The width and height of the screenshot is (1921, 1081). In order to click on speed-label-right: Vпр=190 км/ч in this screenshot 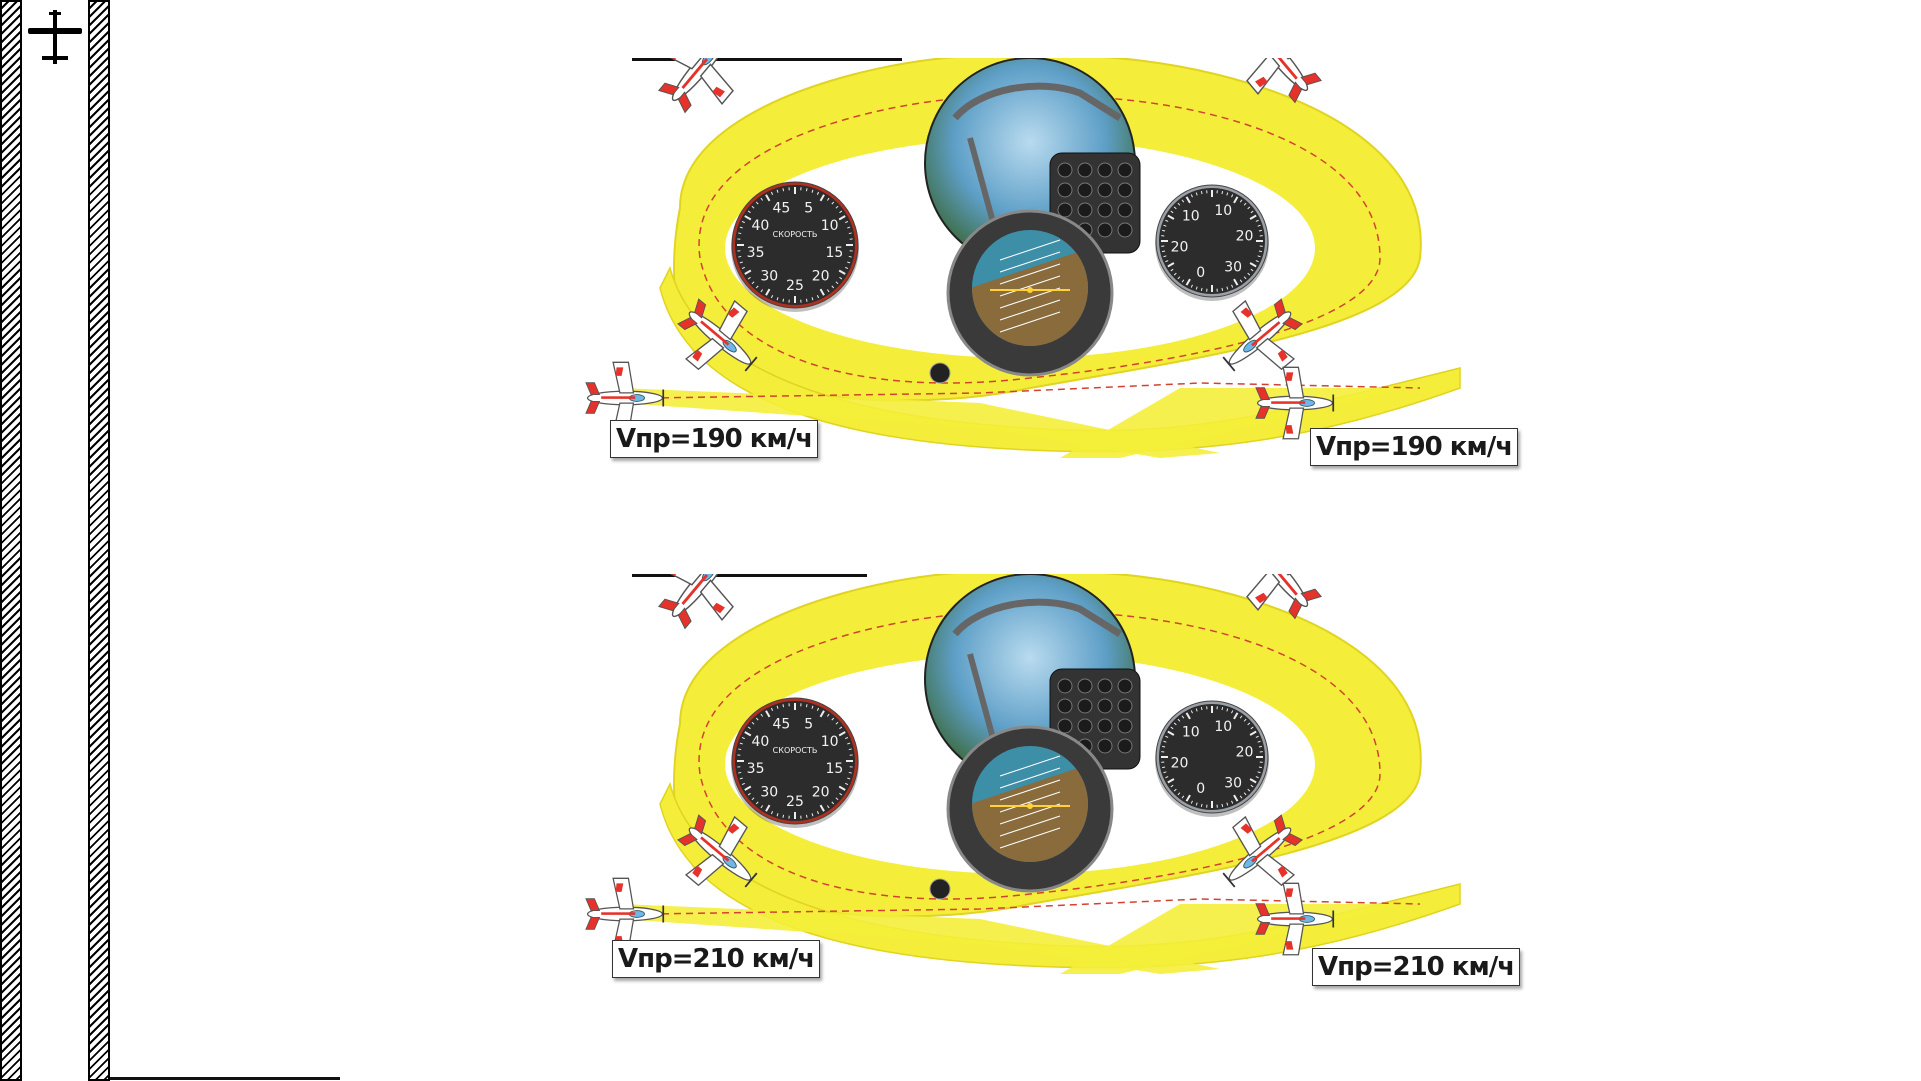, I will do `click(1414, 447)`.